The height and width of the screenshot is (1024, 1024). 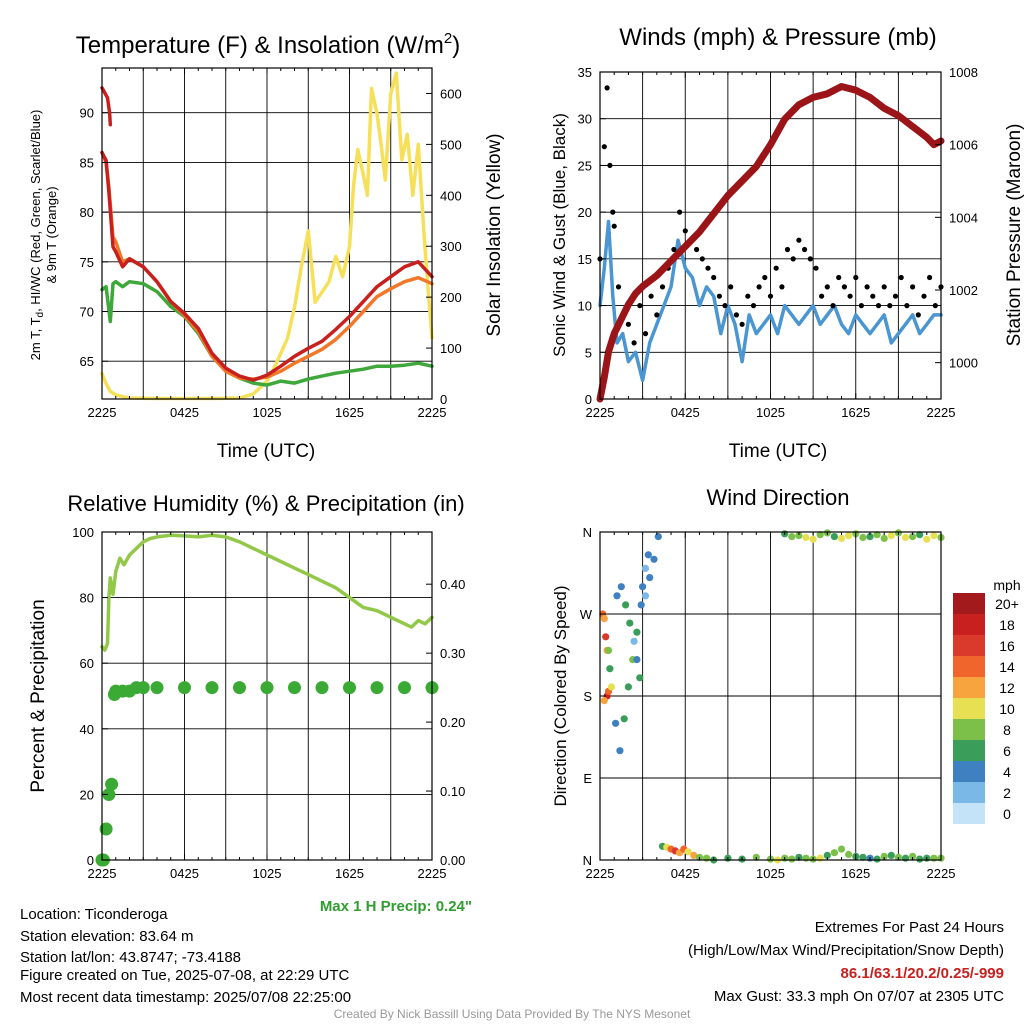 What do you see at coordinates (855, 412) in the screenshot?
I see `x-tick-label: 1625` at bounding box center [855, 412].